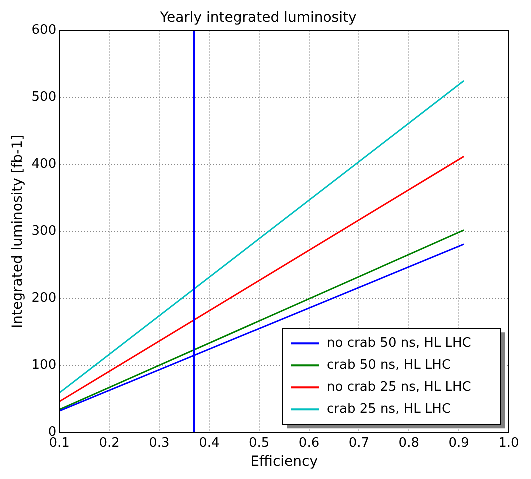  What do you see at coordinates (44, 298) in the screenshot?
I see `y-tick-label: 200` at bounding box center [44, 298].